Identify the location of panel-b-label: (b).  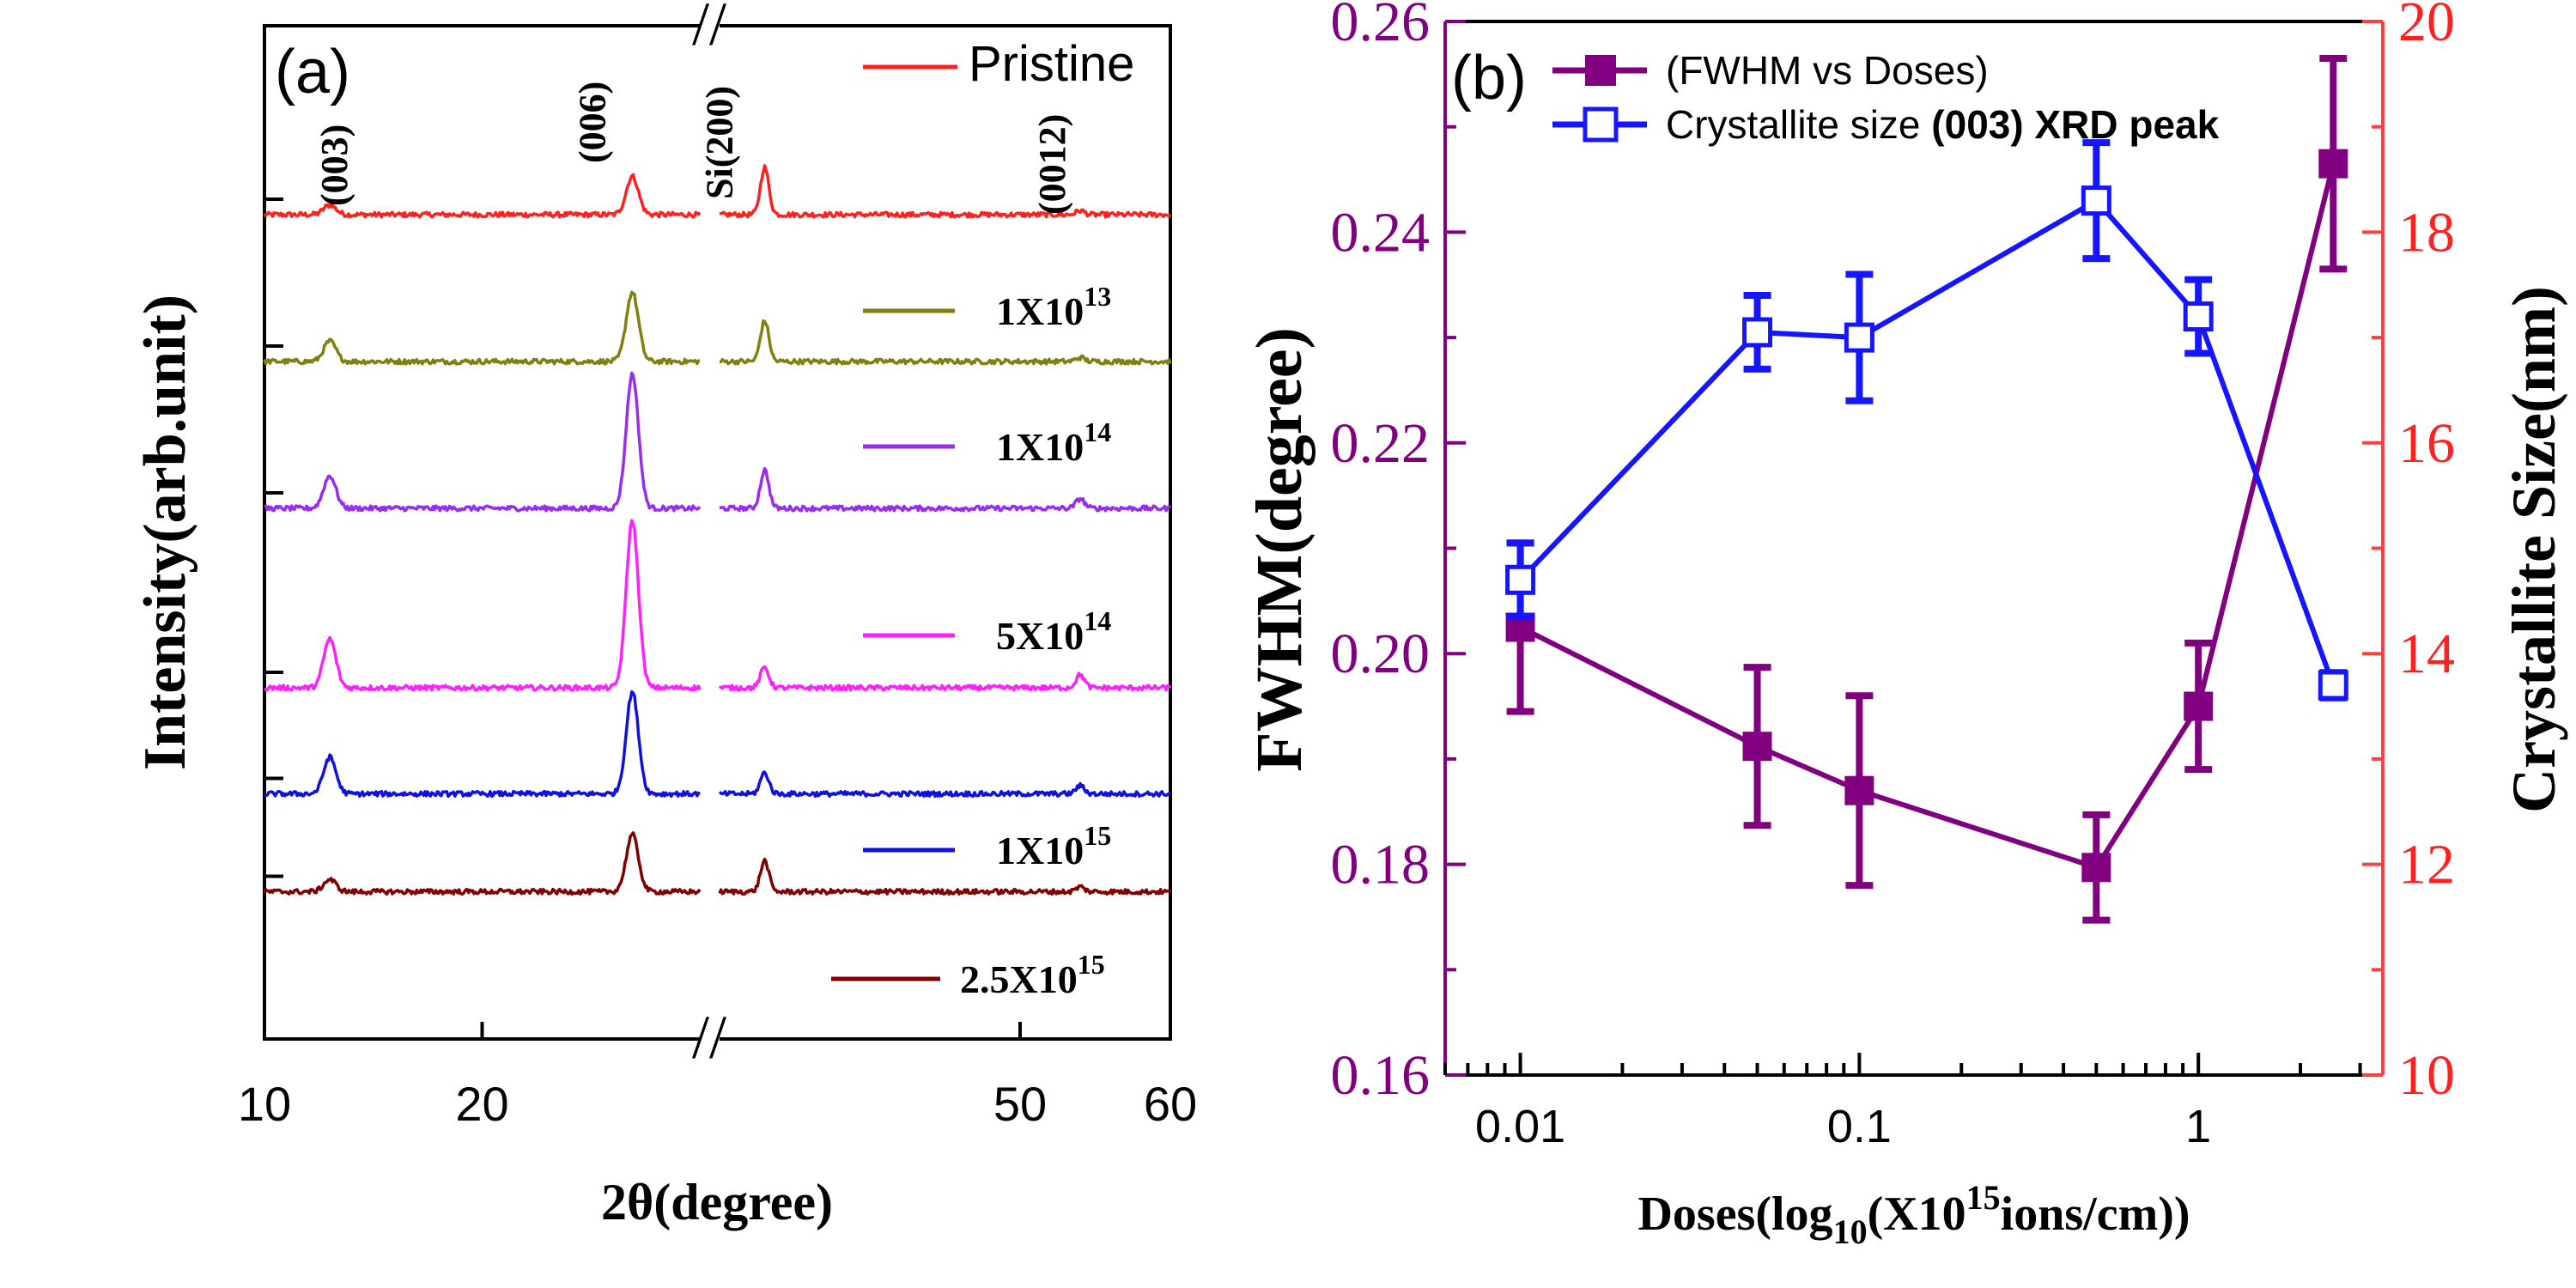
(1489, 78).